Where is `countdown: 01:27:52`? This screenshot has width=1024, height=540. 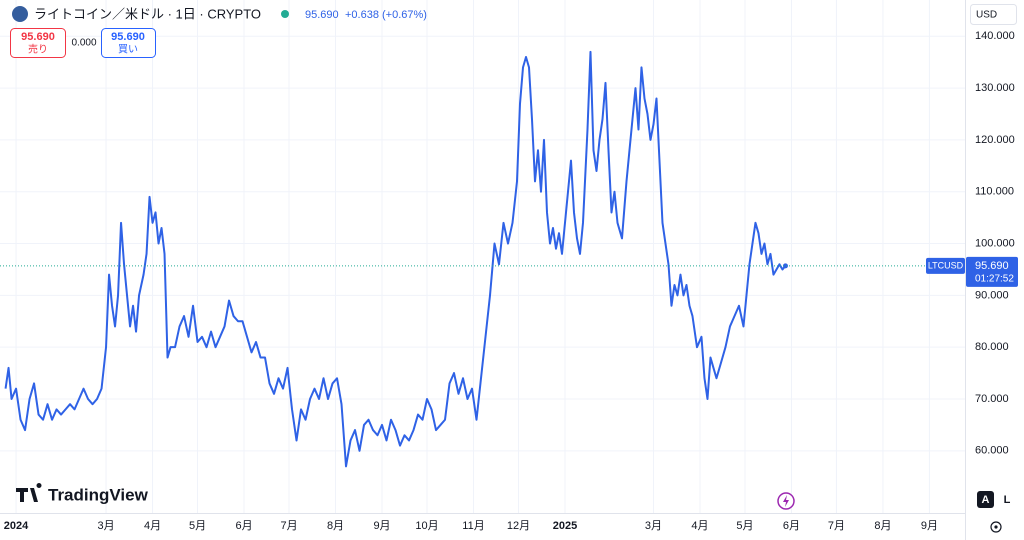 countdown: 01:27:52 is located at coordinates (994, 279).